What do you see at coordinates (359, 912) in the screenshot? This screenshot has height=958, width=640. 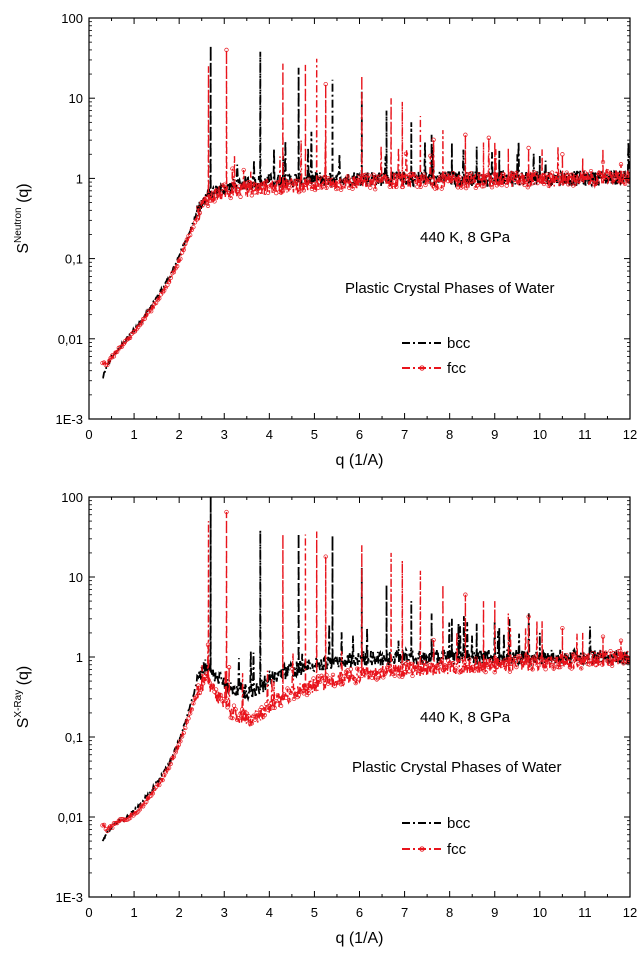 I see `x-tick-label: 6` at bounding box center [359, 912].